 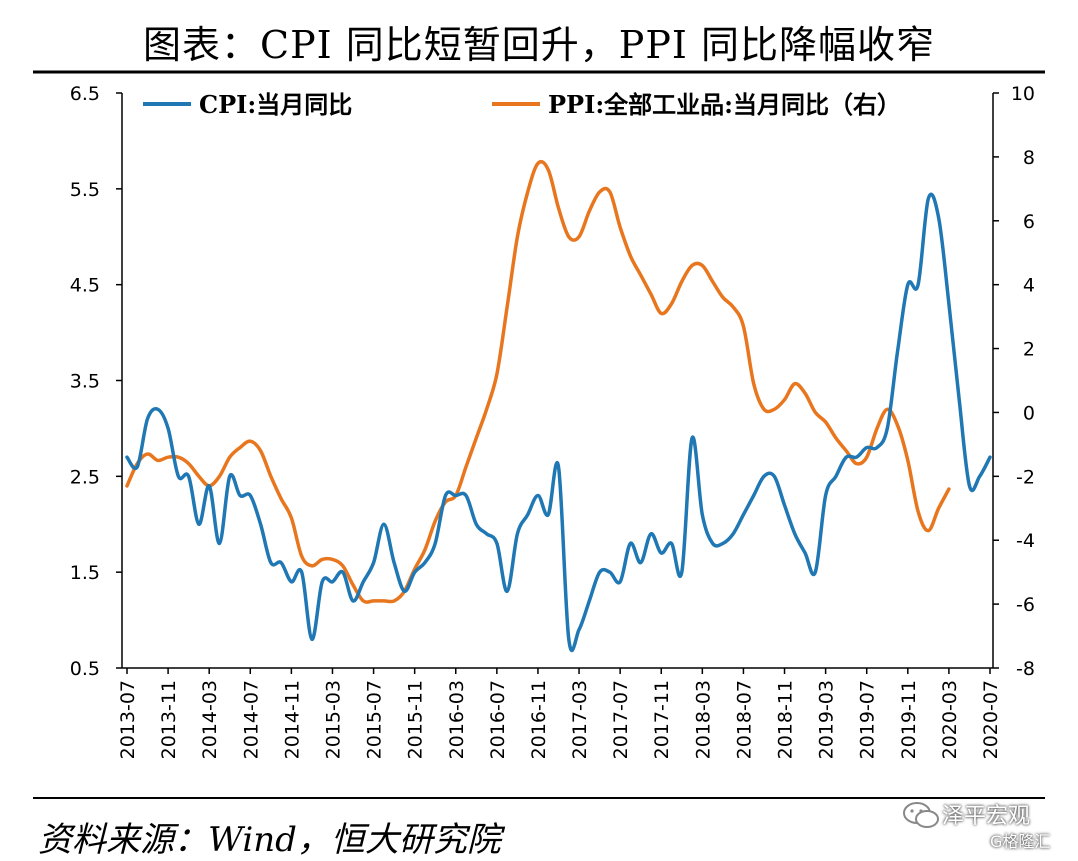 I want to click on left-tick-label: 6.5, so click(x=85, y=94).